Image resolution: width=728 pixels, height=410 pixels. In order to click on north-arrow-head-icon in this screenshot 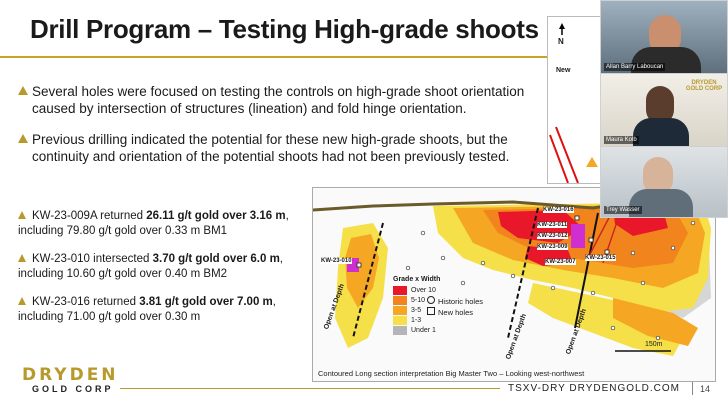, I will do `click(562, 26)`.